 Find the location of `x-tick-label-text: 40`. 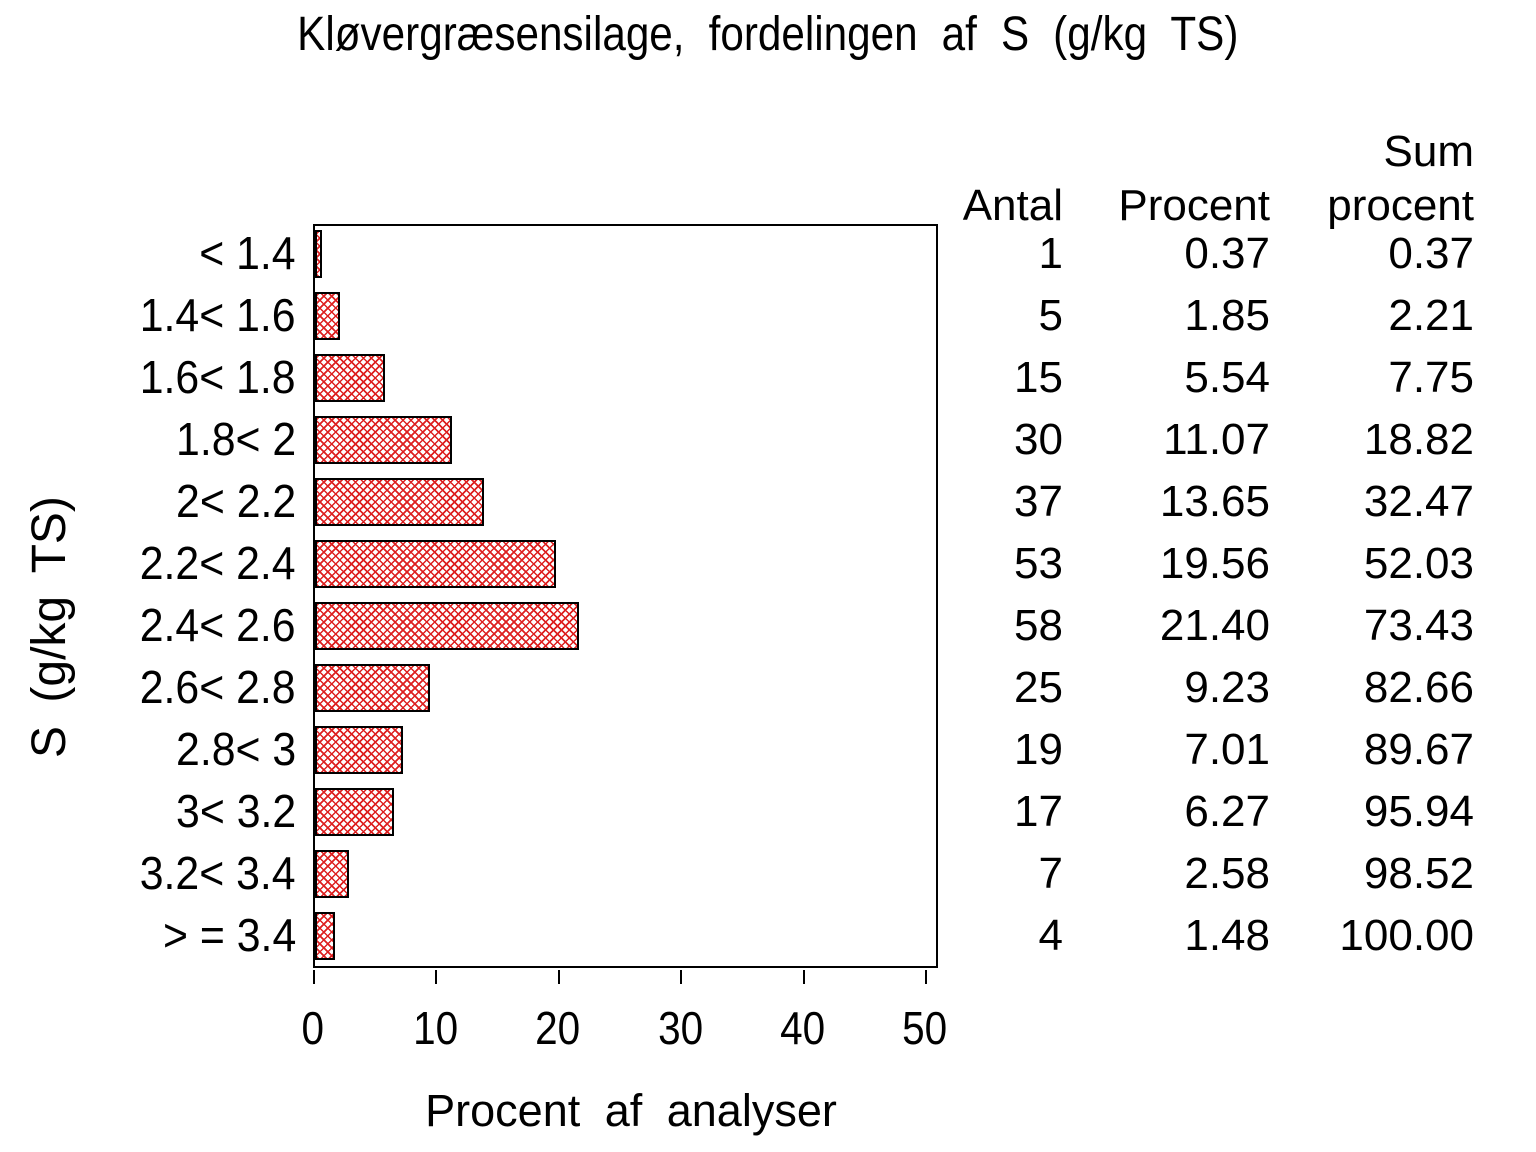

x-tick-label-text: 40 is located at coordinates (803, 1028).